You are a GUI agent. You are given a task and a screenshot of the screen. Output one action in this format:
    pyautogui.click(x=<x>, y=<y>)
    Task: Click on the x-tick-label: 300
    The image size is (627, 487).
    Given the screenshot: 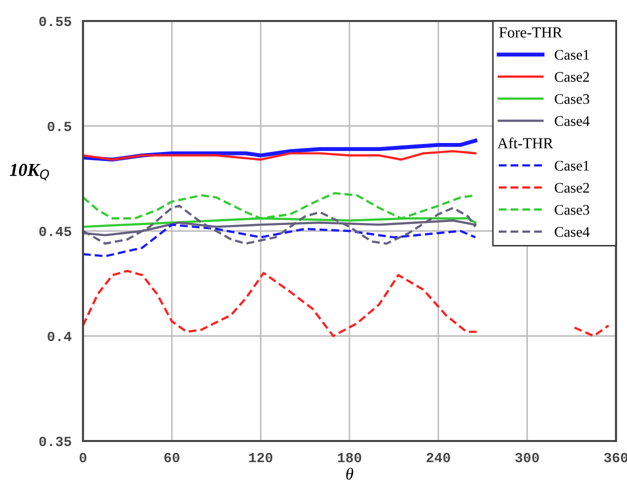 What is the action you would take?
    pyautogui.click(x=527, y=457)
    